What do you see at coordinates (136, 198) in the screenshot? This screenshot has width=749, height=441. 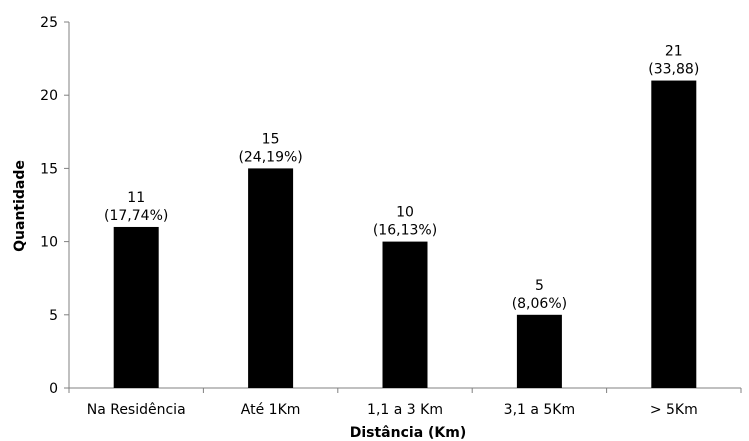 I see `data-label-value: 11` at bounding box center [136, 198].